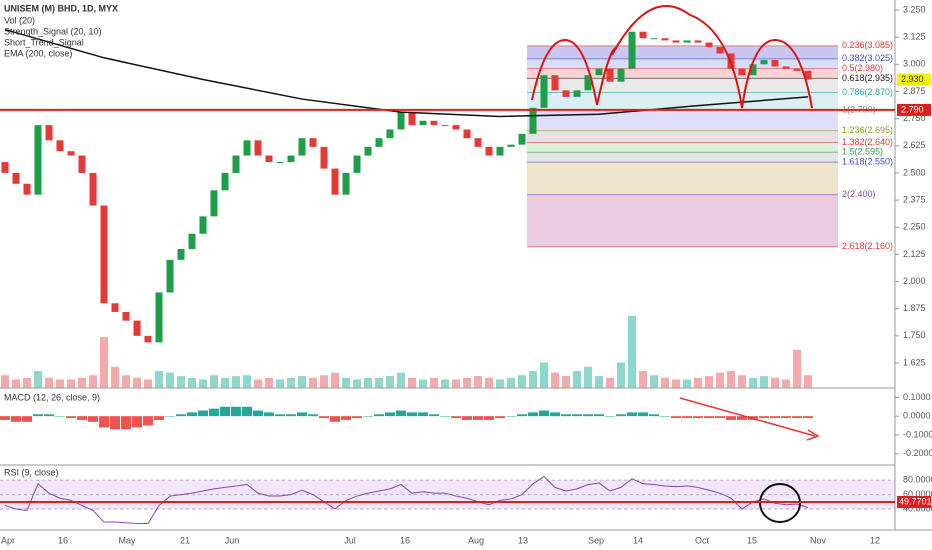 The image size is (932, 550). What do you see at coordinates (914, 501) in the screenshot?
I see `rsi-label-box` at bounding box center [914, 501].